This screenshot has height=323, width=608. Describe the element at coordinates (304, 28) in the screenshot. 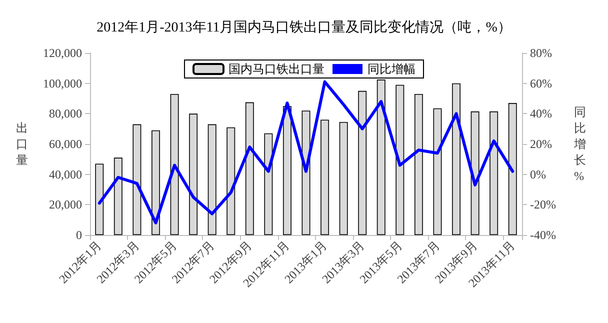

I see `chart-title: 2012年1月-2013年11月国内马口铁出口量及同比变化情况（吨，%）` at that location.